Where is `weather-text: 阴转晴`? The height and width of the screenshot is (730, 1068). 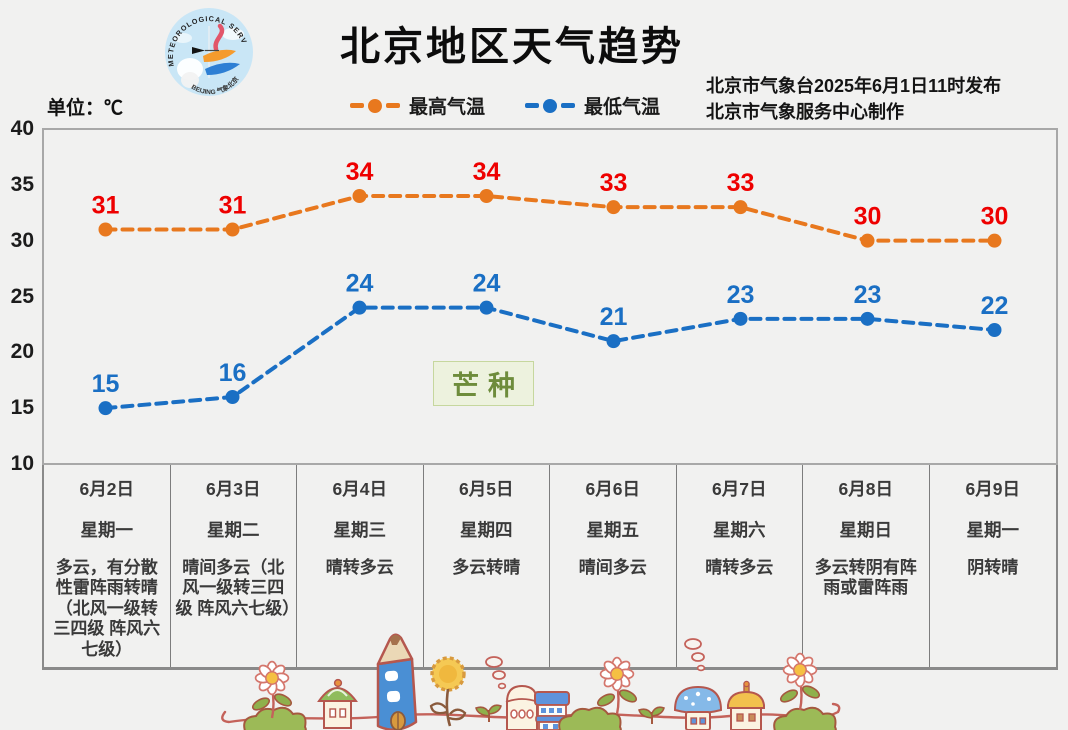 weather-text: 阴转晴 is located at coordinates (993, 567).